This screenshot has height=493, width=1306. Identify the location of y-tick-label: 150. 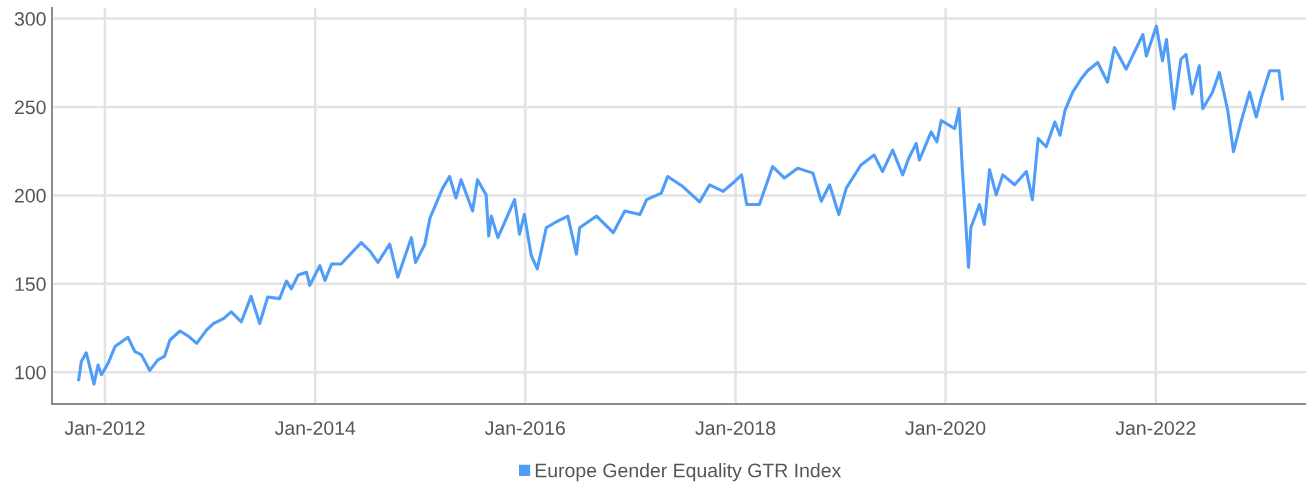
(30, 284).